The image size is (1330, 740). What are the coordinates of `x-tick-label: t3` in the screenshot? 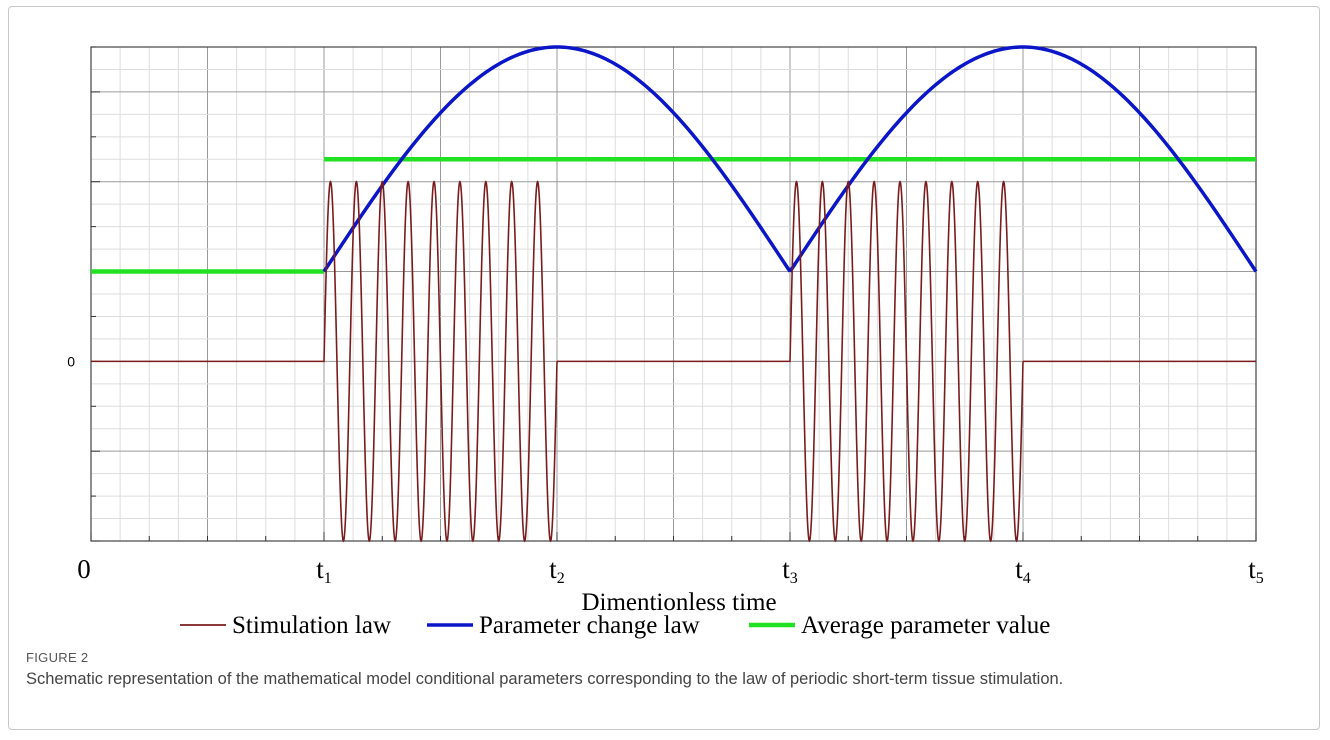 It's located at (790, 570).